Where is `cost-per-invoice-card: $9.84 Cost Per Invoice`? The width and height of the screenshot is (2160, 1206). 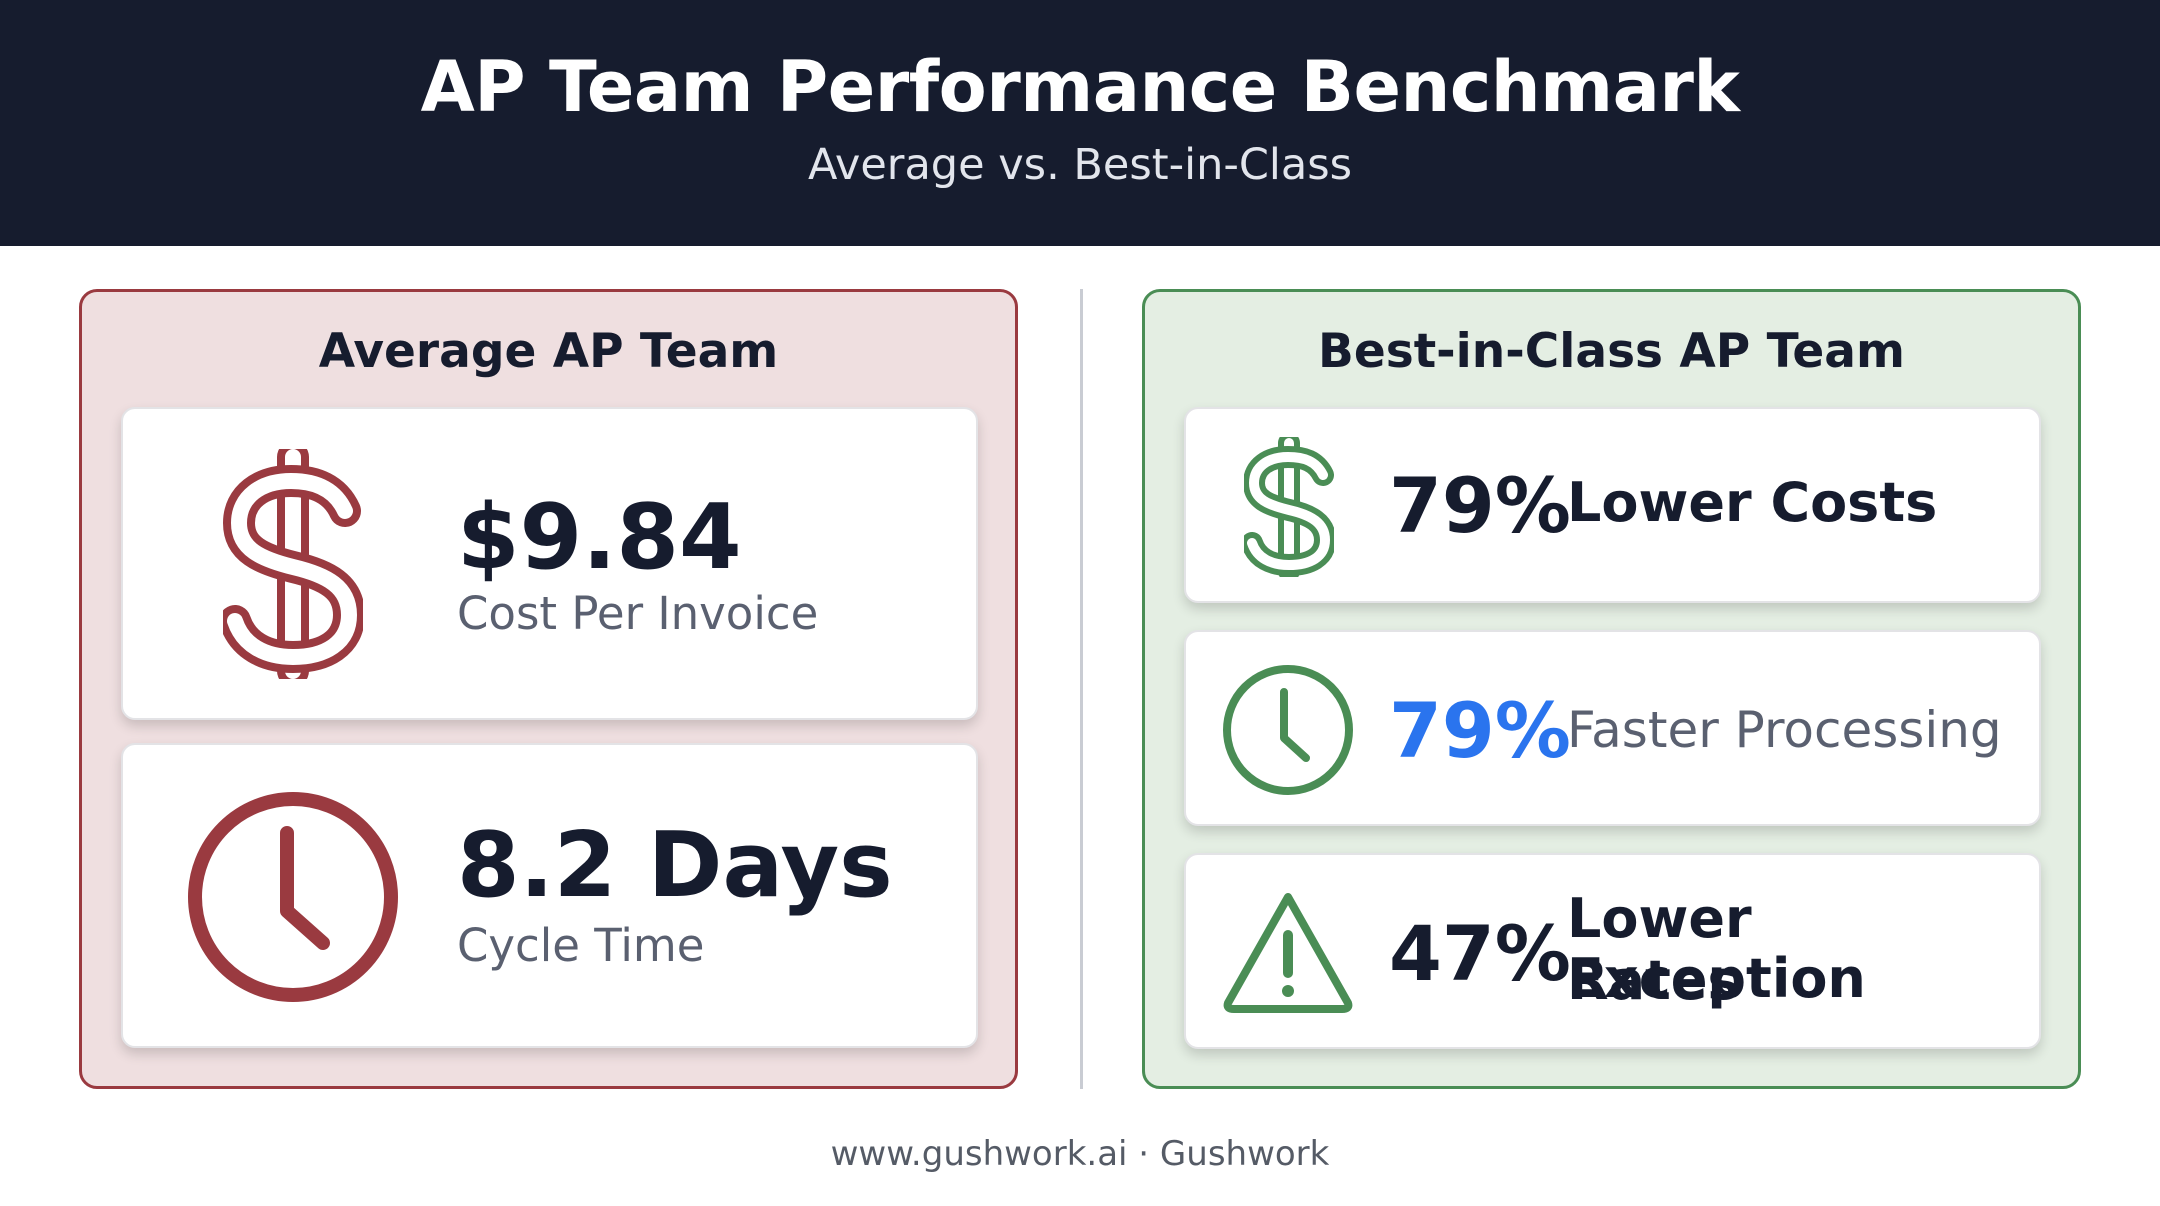 cost-per-invoice-card: $9.84 Cost Per Invoice is located at coordinates (549, 563).